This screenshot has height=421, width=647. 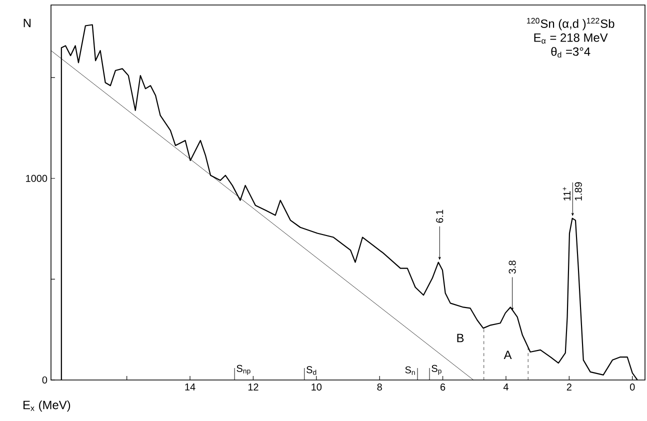 What do you see at coordinates (37, 178) in the screenshot?
I see `y-tick-label: 1000` at bounding box center [37, 178].